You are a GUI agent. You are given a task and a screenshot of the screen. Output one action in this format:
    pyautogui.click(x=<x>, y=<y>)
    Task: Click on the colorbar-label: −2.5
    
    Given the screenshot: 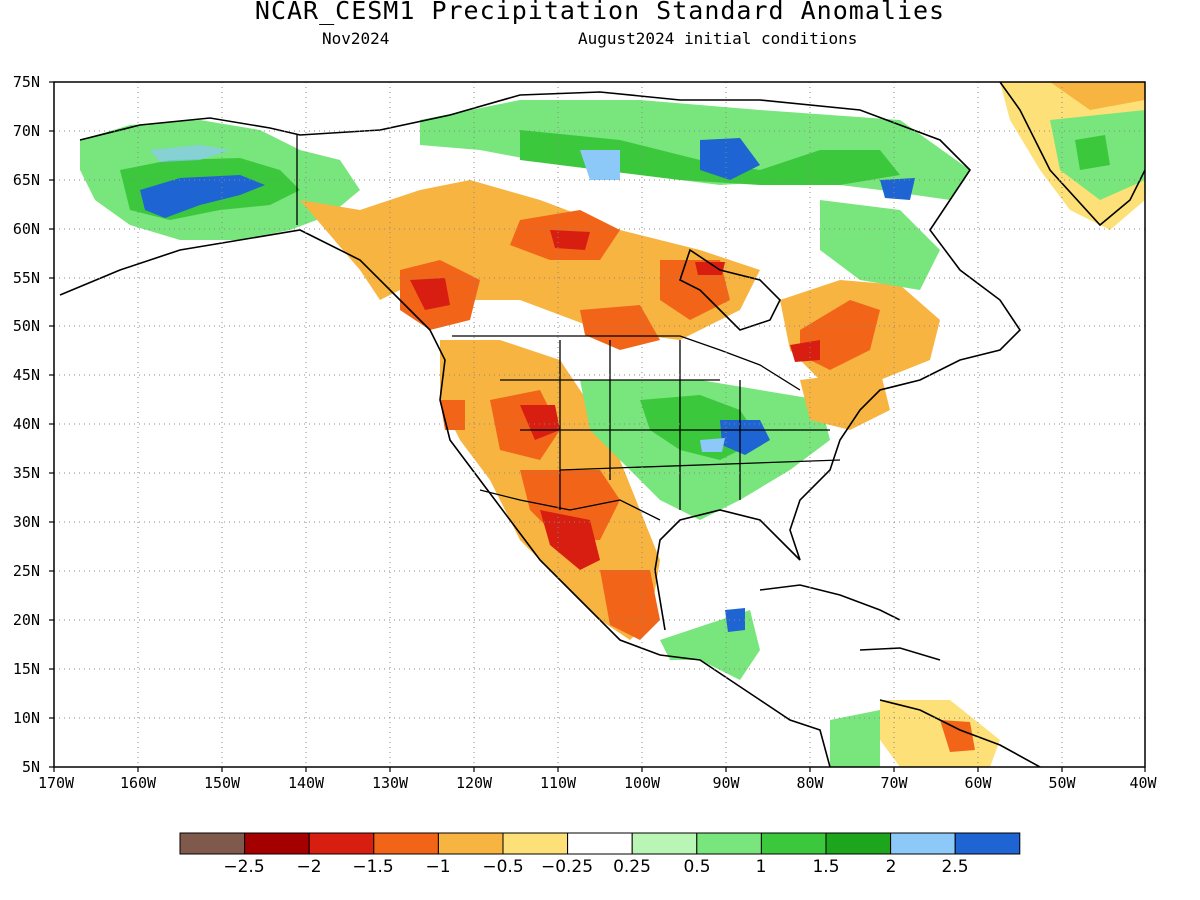 What is the action you would take?
    pyautogui.click(x=244, y=867)
    